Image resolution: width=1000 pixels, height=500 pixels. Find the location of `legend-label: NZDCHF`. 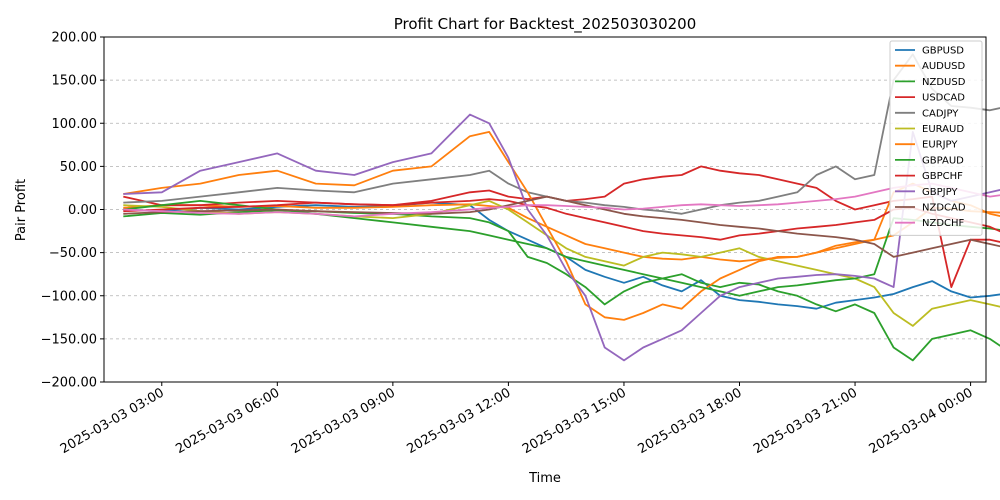

legend-label: NZDCHF is located at coordinates (943, 223).